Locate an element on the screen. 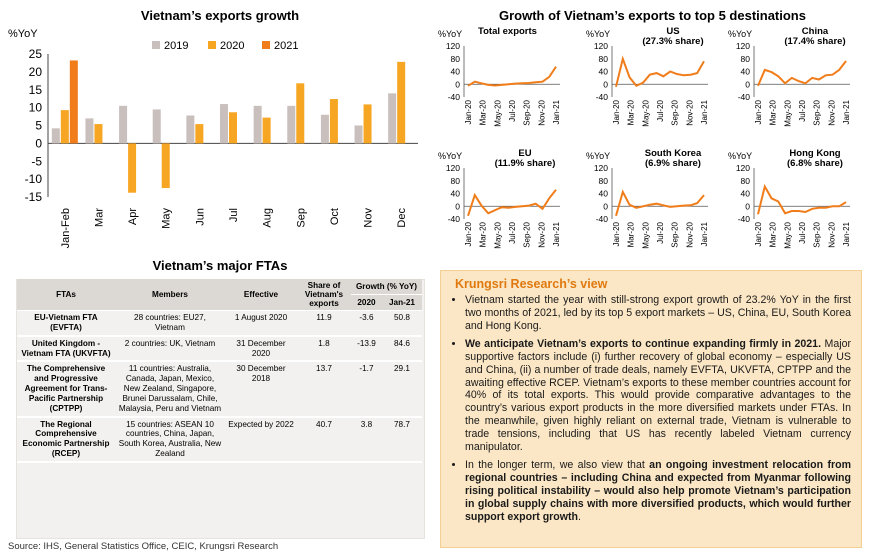 The image size is (870, 560). legend-swatch-2019 is located at coordinates (156, 45).